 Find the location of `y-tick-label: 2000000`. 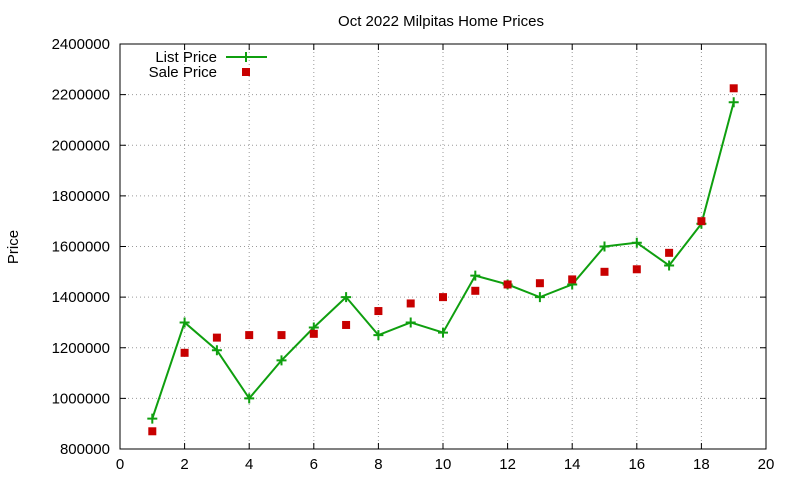

y-tick-label: 2000000 is located at coordinates (81, 145).